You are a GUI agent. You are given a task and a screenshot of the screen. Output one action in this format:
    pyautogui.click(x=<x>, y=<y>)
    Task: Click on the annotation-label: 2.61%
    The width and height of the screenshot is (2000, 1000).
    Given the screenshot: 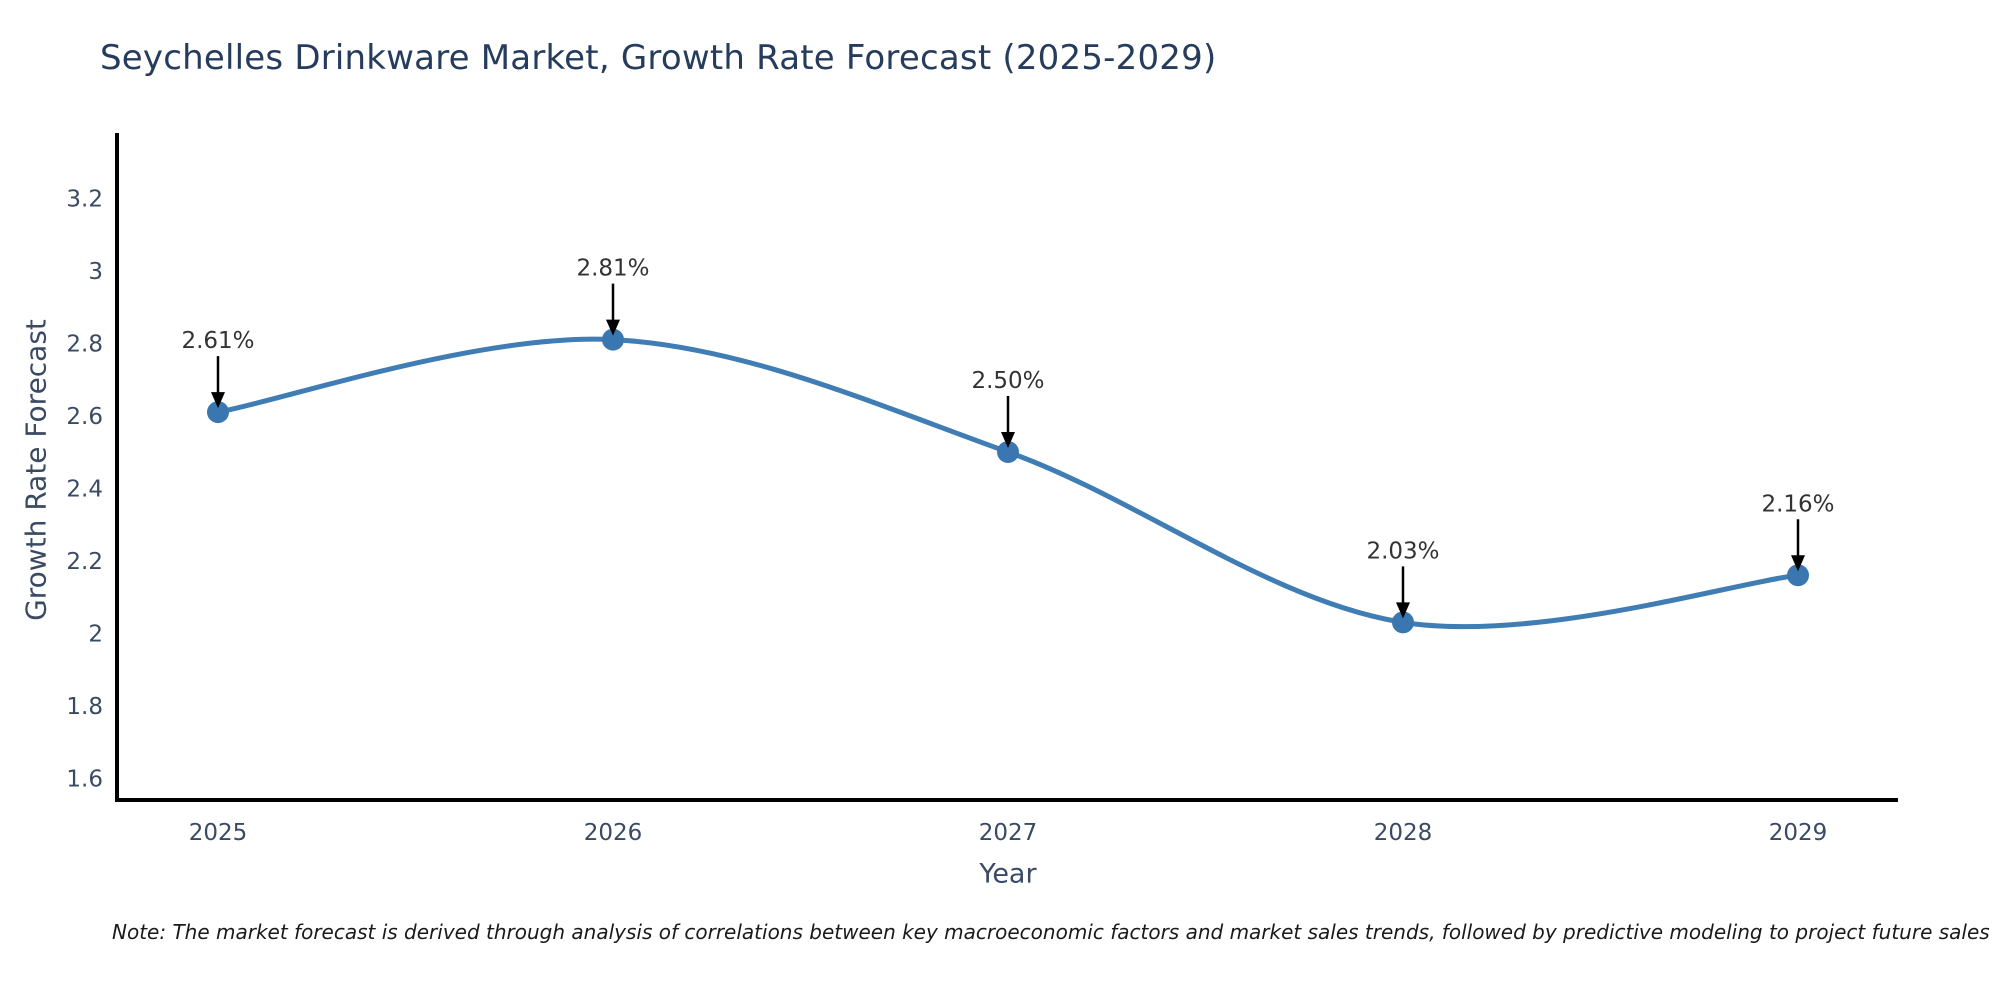 What is the action you would take?
    pyautogui.click(x=217, y=341)
    